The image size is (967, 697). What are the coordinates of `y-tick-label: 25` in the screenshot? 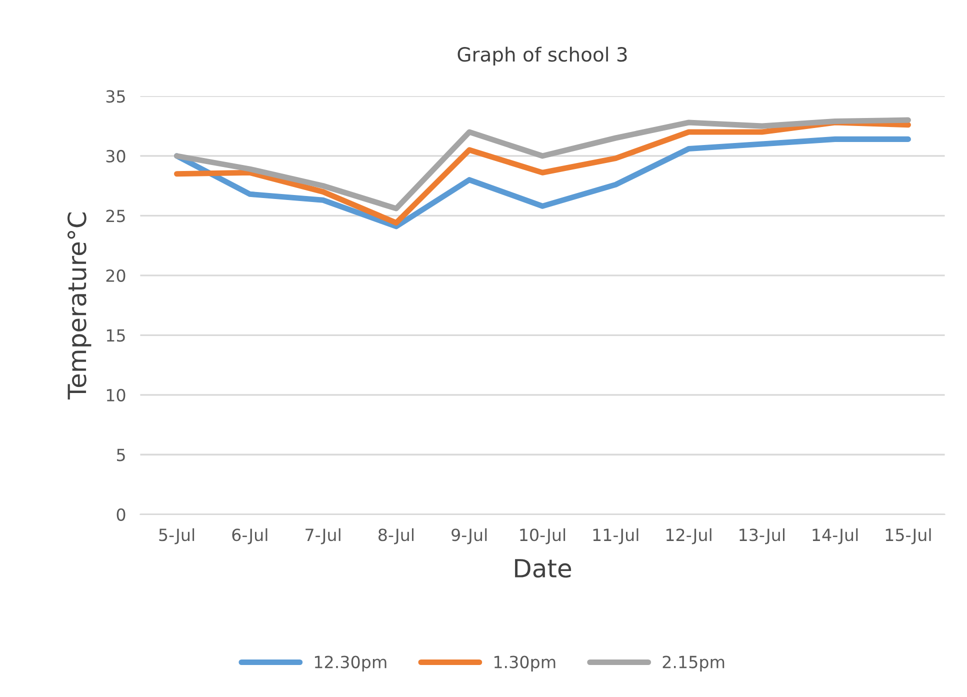 It's located at (115, 216).